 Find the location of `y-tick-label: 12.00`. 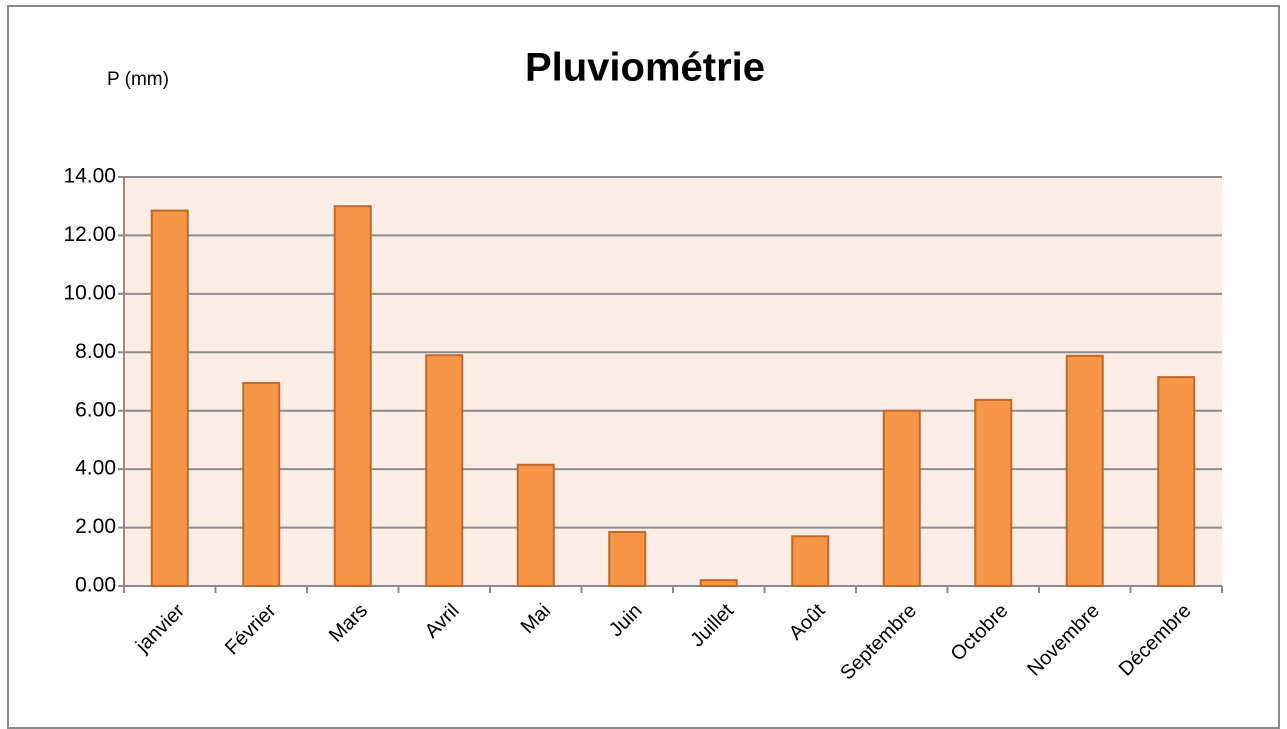

y-tick-label: 12.00 is located at coordinates (89, 234).